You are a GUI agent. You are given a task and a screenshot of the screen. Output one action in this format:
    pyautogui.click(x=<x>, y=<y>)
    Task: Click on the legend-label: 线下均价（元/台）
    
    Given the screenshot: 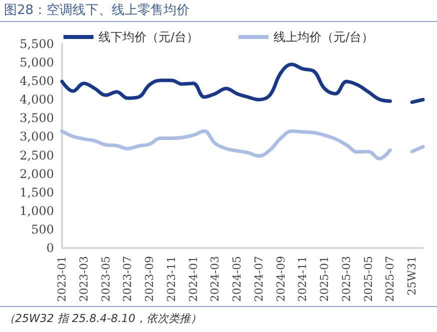 What is the action you would take?
    pyautogui.click(x=148, y=37)
    